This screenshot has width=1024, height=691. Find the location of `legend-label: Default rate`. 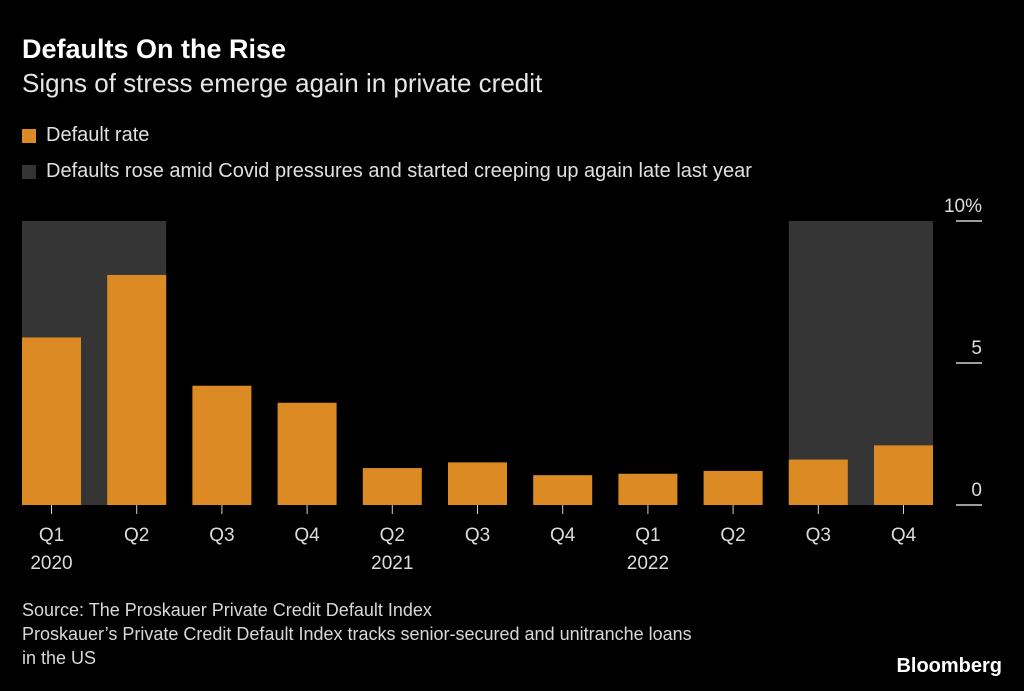

legend-label: Default rate is located at coordinates (98, 135).